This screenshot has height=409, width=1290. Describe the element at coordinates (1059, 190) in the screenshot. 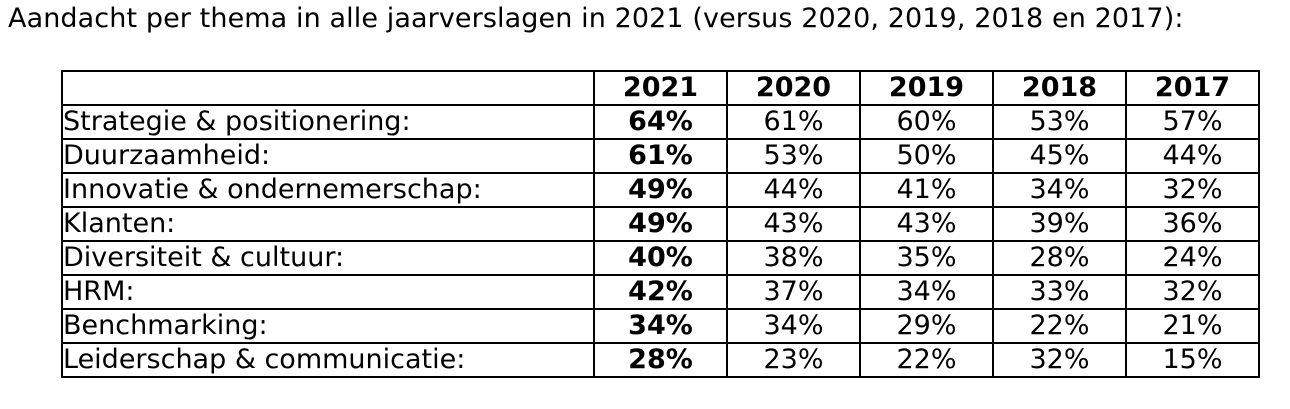

I see `value-cell-2018: 34%` at that location.